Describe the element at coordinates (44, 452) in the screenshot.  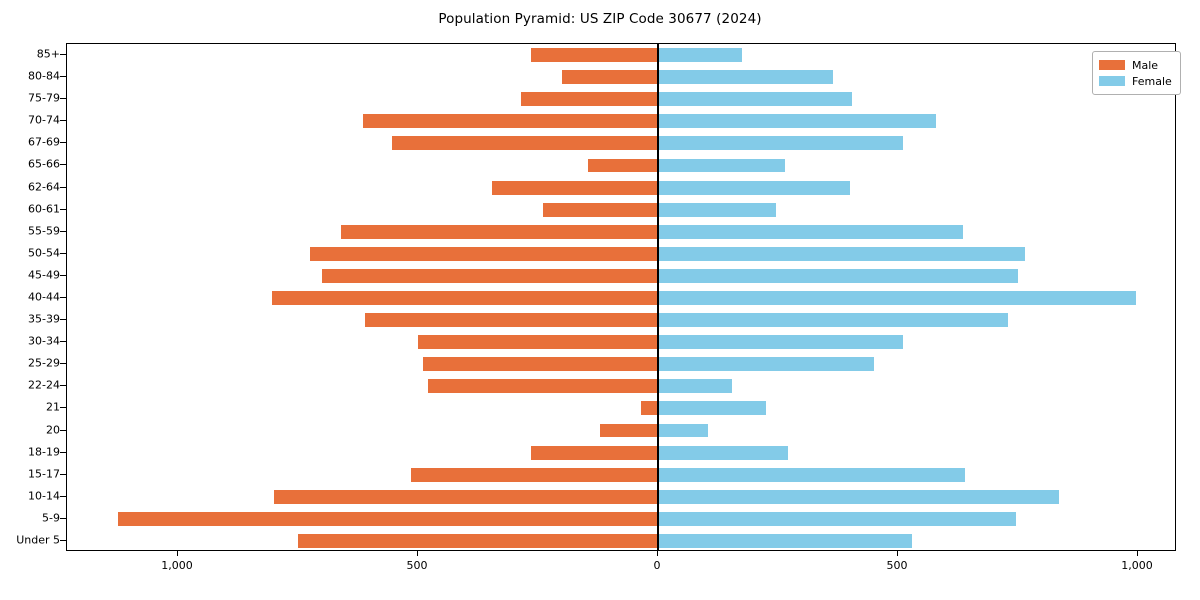
I see `y-axis-tick-label: 18-19` at that location.